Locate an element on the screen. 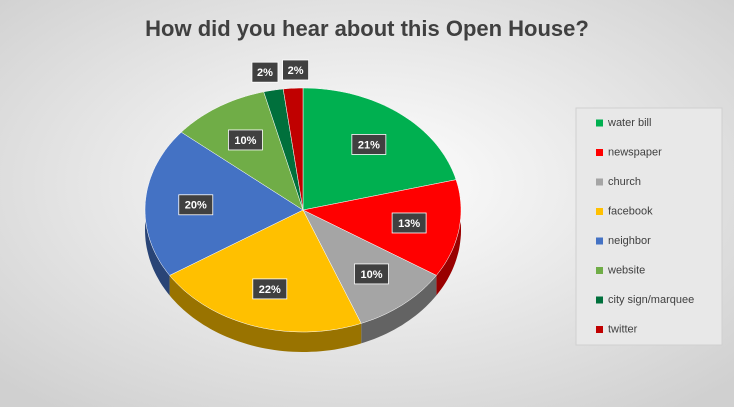 The width and height of the screenshot is (734, 407). chart-title: How did you hear about this Open House? is located at coordinates (367, 28).